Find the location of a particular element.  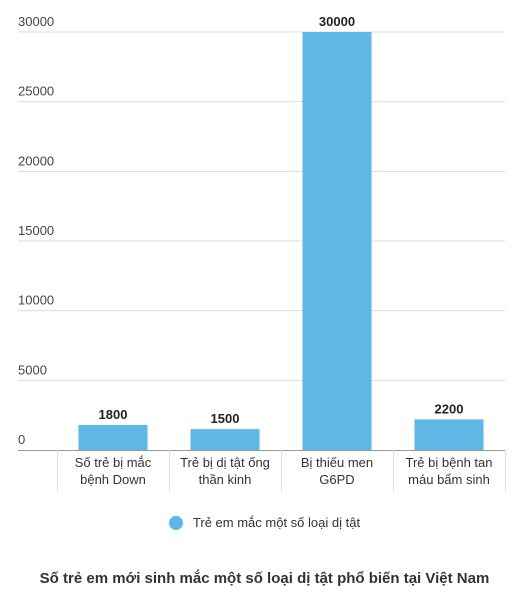

legend: Trẻ em mắc một số loại dị tật is located at coordinates (264, 522).